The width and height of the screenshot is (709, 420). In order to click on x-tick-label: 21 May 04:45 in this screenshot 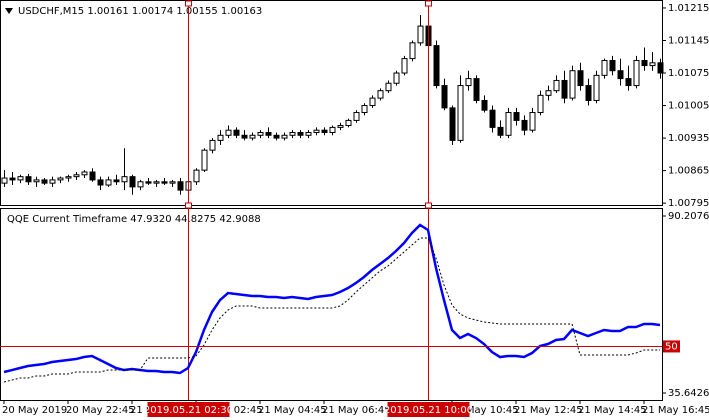, I will do `click(292, 410)`.